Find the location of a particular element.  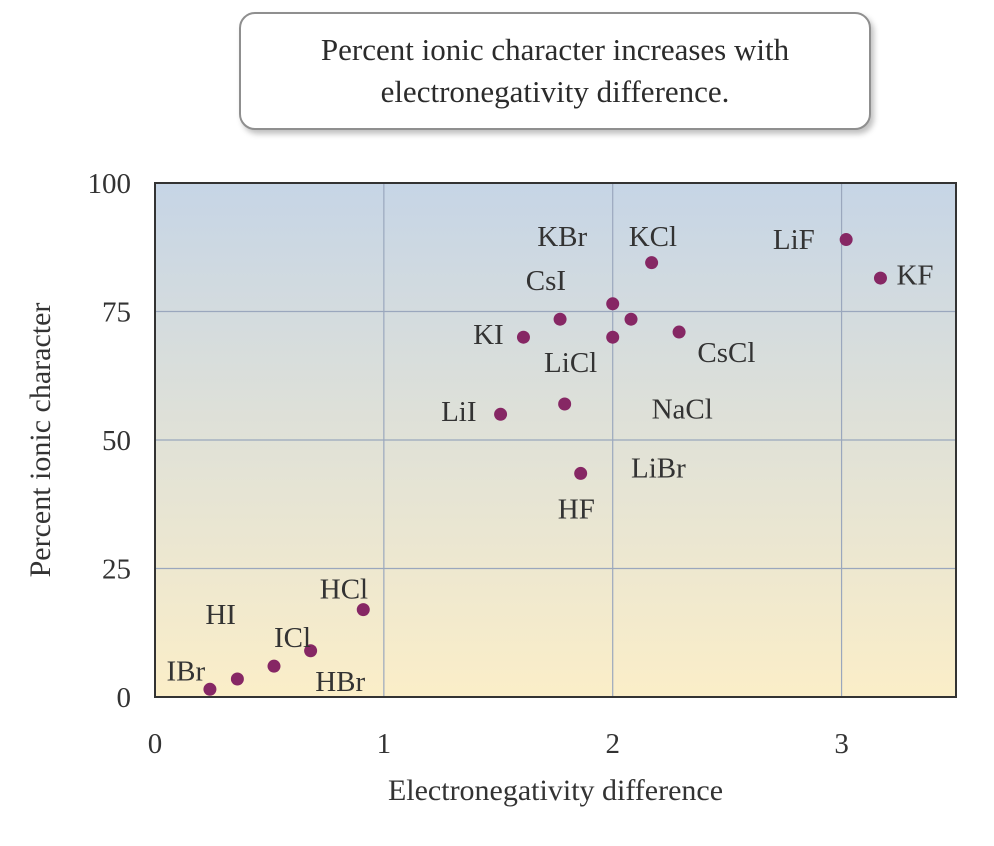

point-label: LiCl is located at coordinates (570, 363).